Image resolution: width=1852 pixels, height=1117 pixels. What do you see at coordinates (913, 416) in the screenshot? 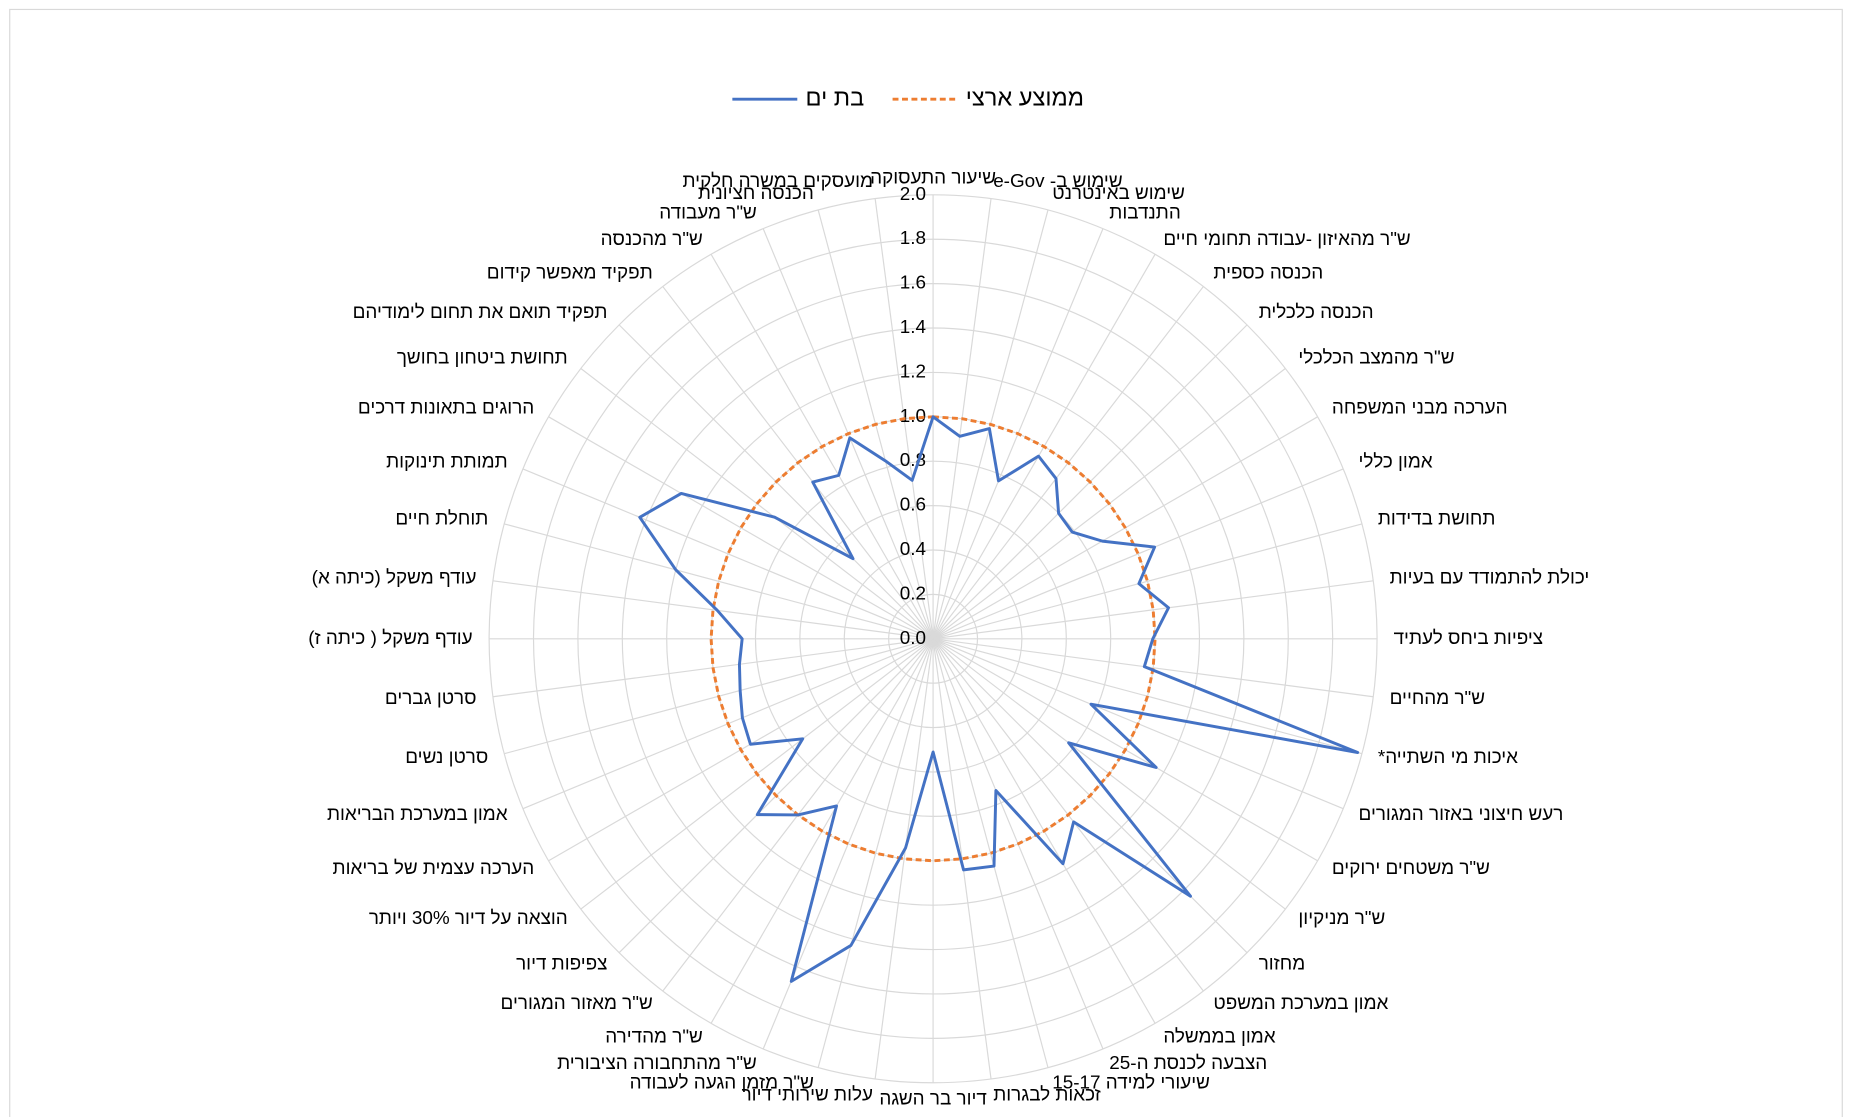
I see `r-tick-label: 1.0` at bounding box center [913, 416].